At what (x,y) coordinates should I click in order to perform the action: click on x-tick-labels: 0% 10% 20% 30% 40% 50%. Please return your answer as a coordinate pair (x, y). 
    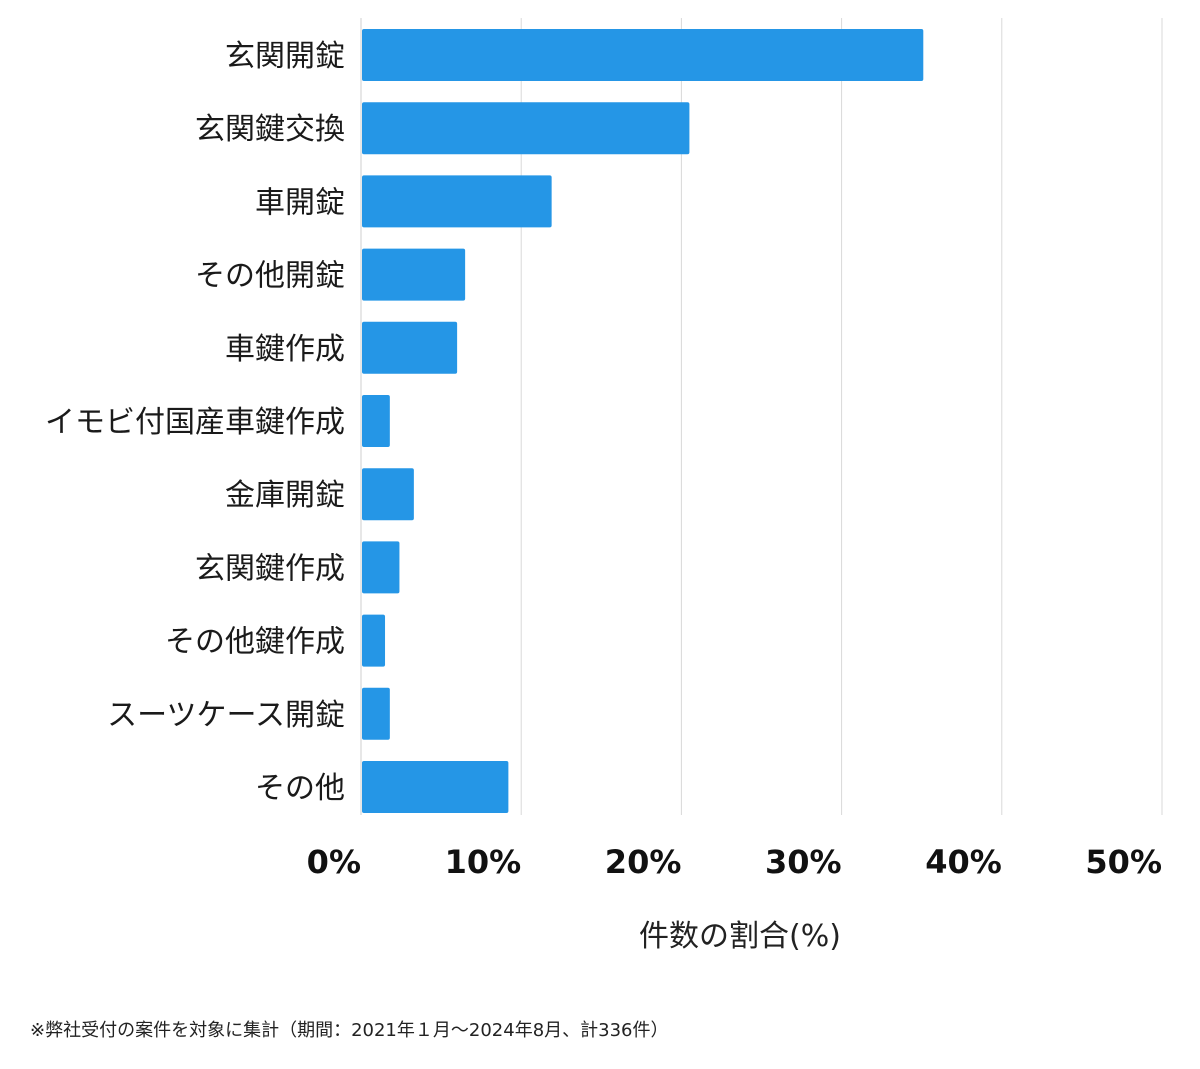
    Looking at the image, I should click on (734, 862).